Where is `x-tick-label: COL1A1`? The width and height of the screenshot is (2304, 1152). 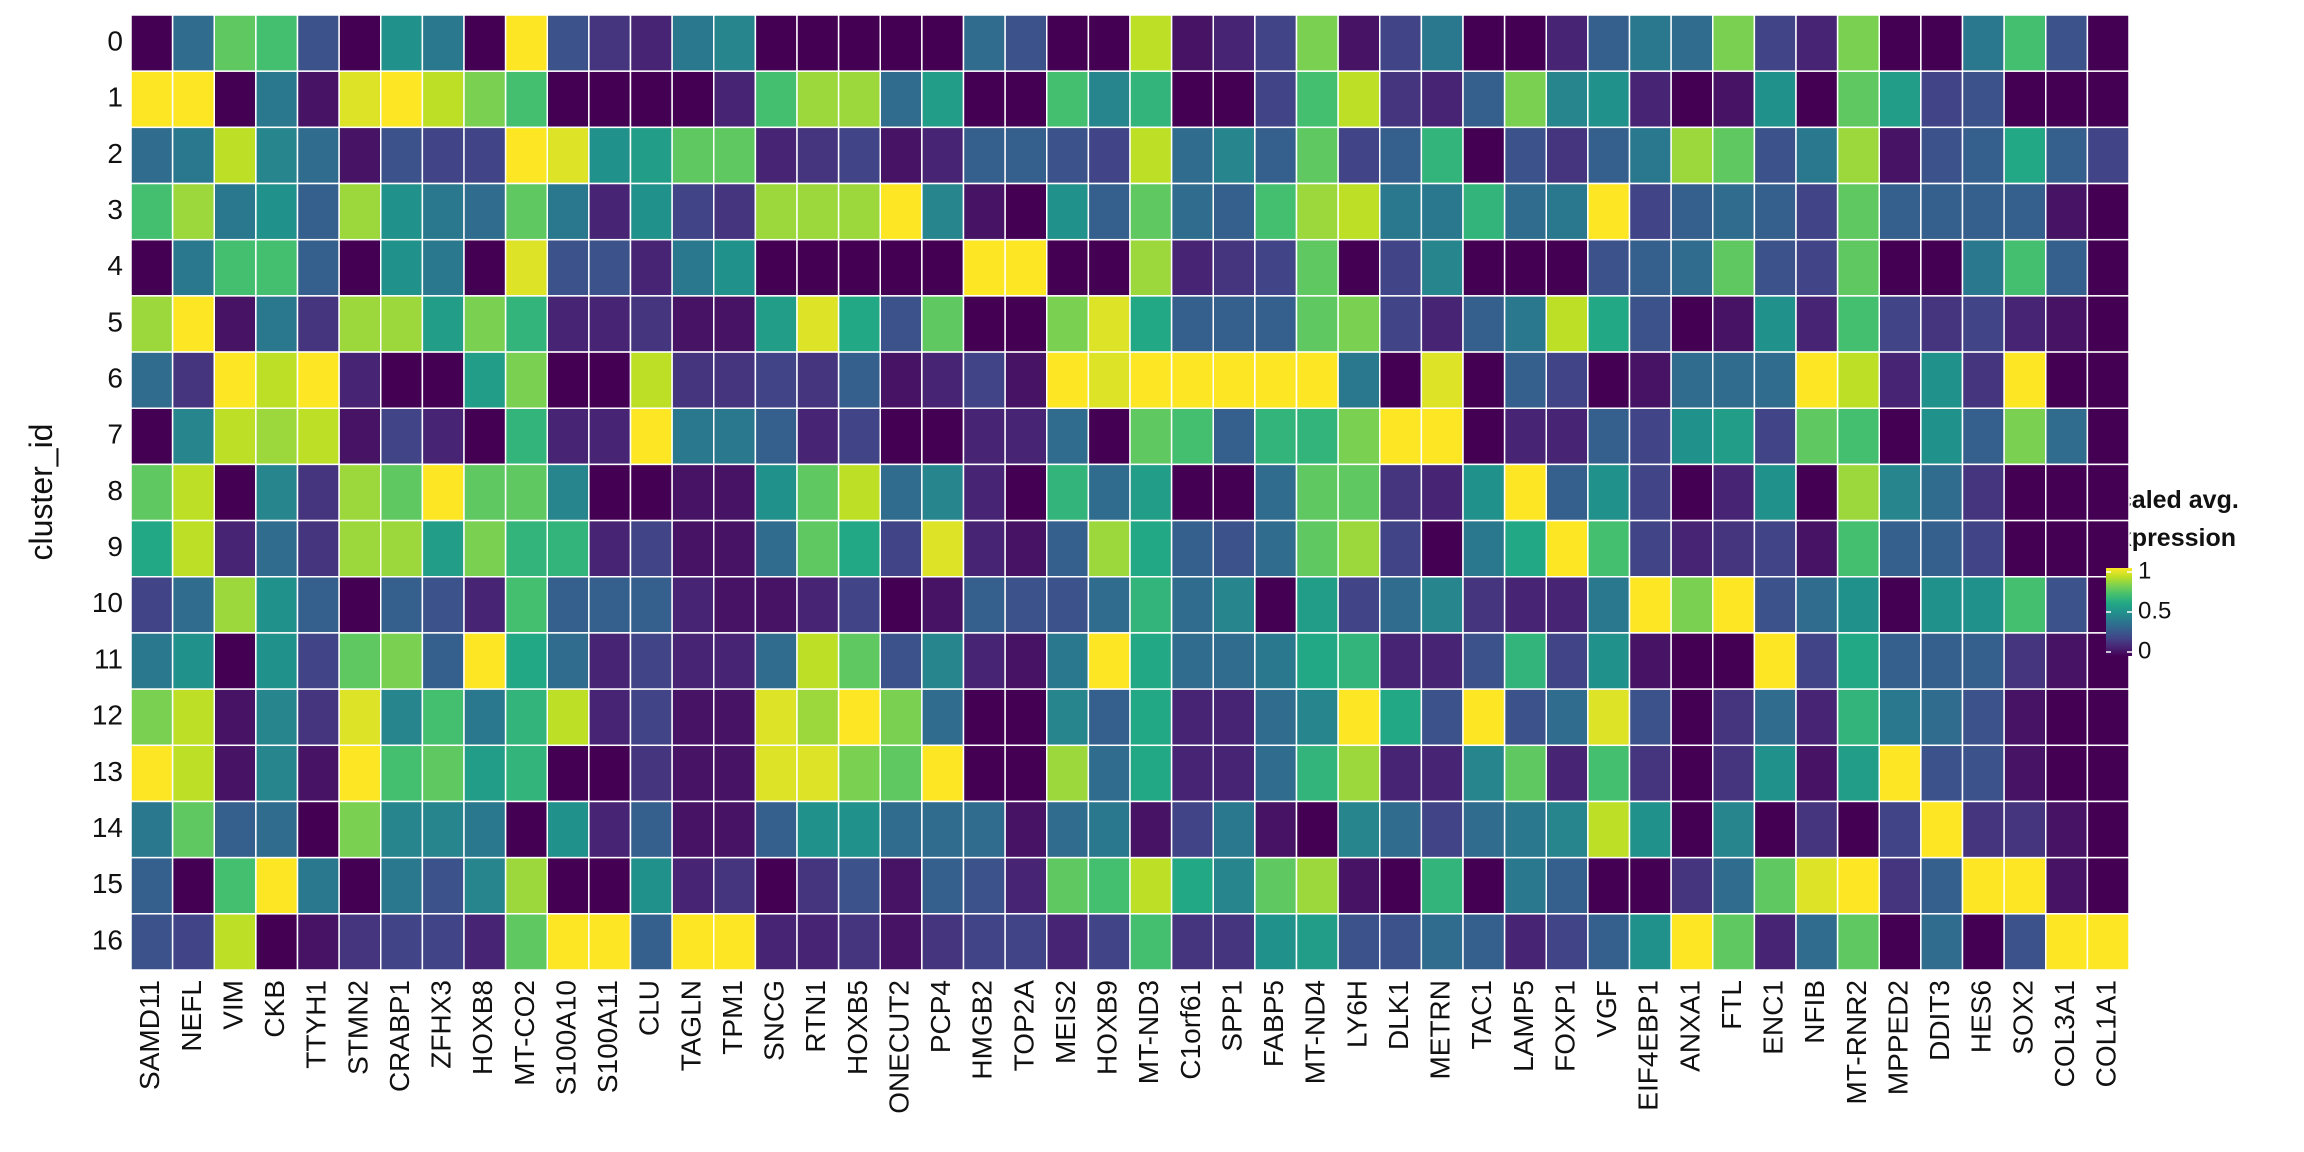
x-tick-label: COL1A1 is located at coordinates (2106, 1033).